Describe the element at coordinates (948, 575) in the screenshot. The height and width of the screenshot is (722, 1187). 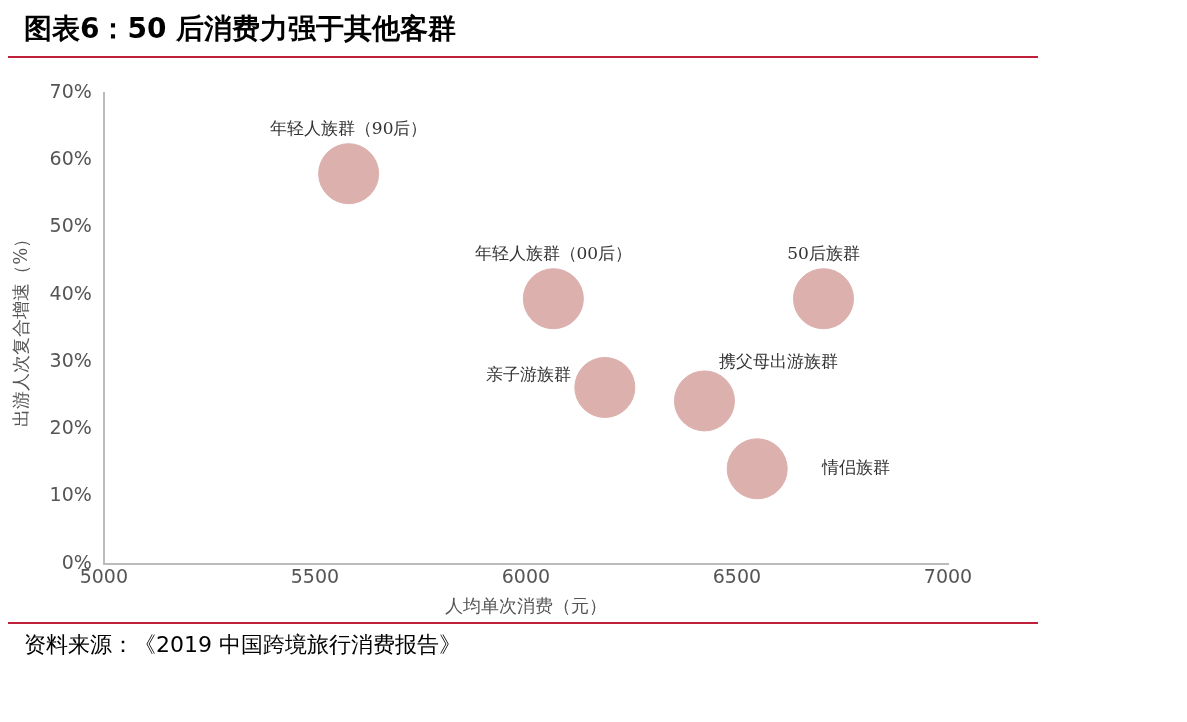
I see `x-tick-label: 7000` at that location.